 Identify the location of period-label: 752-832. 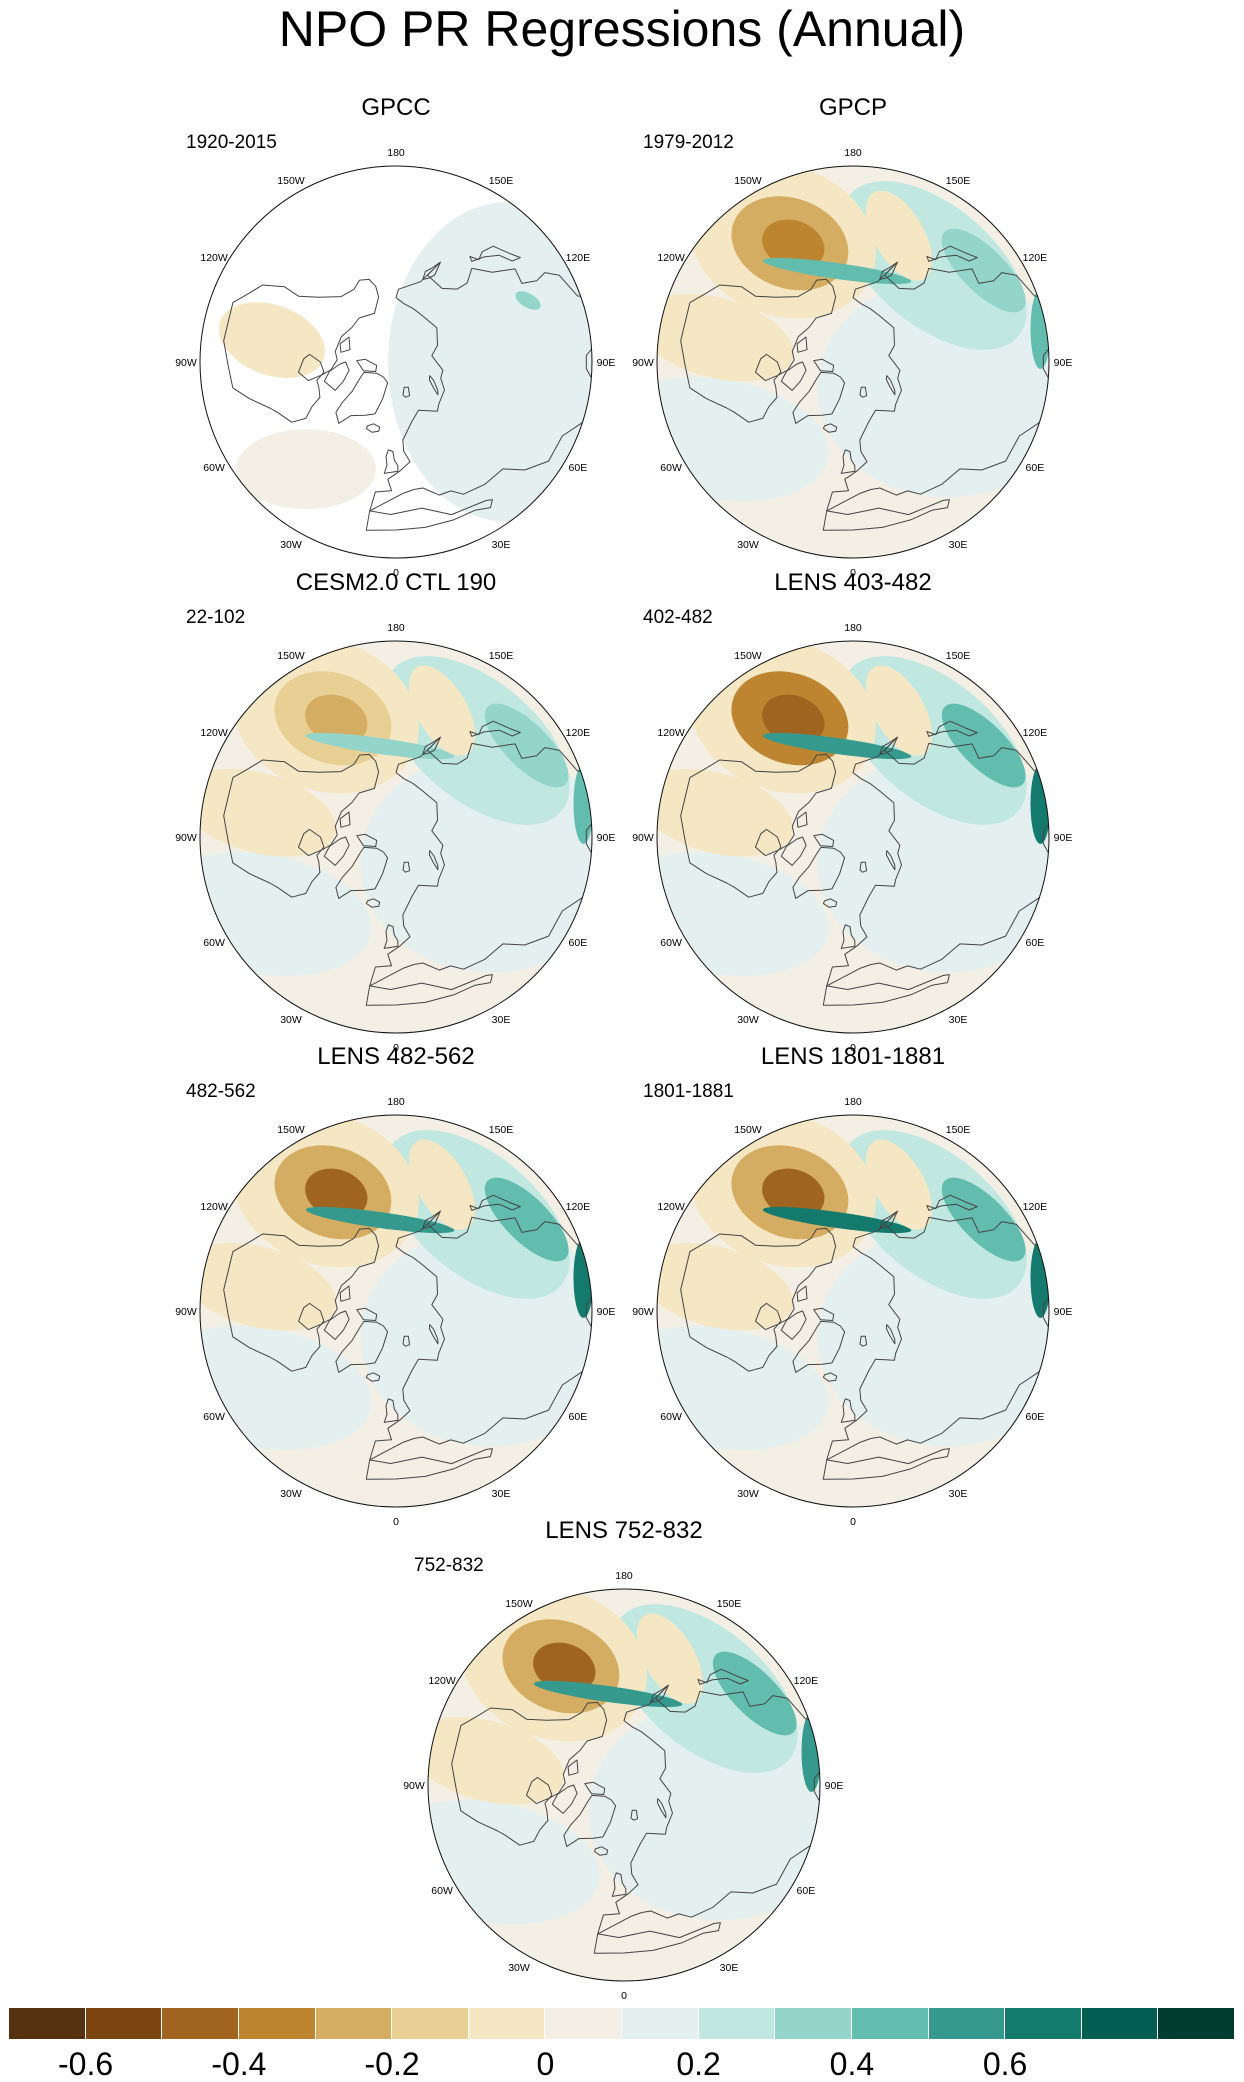
(449, 1565).